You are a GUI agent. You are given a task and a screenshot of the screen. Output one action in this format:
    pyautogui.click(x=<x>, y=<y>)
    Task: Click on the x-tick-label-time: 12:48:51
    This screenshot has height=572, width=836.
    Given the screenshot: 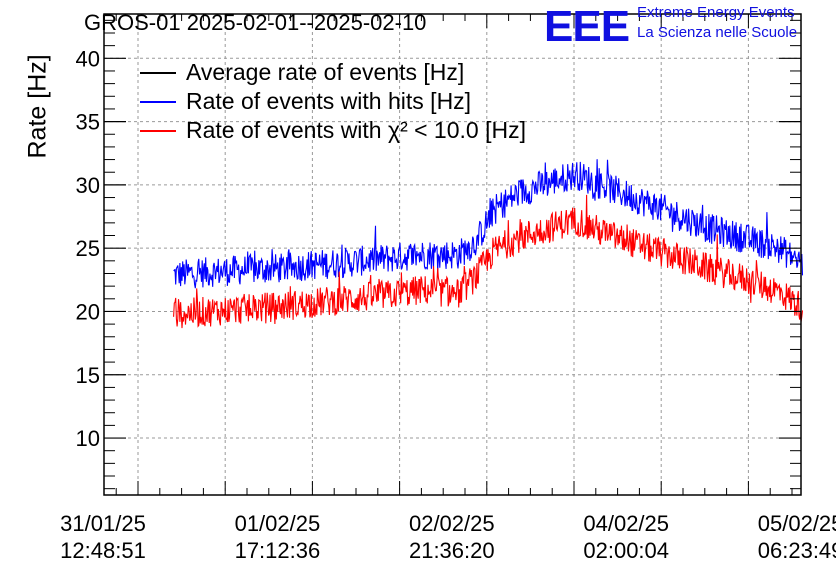 What is the action you would take?
    pyautogui.click(x=103, y=550)
    